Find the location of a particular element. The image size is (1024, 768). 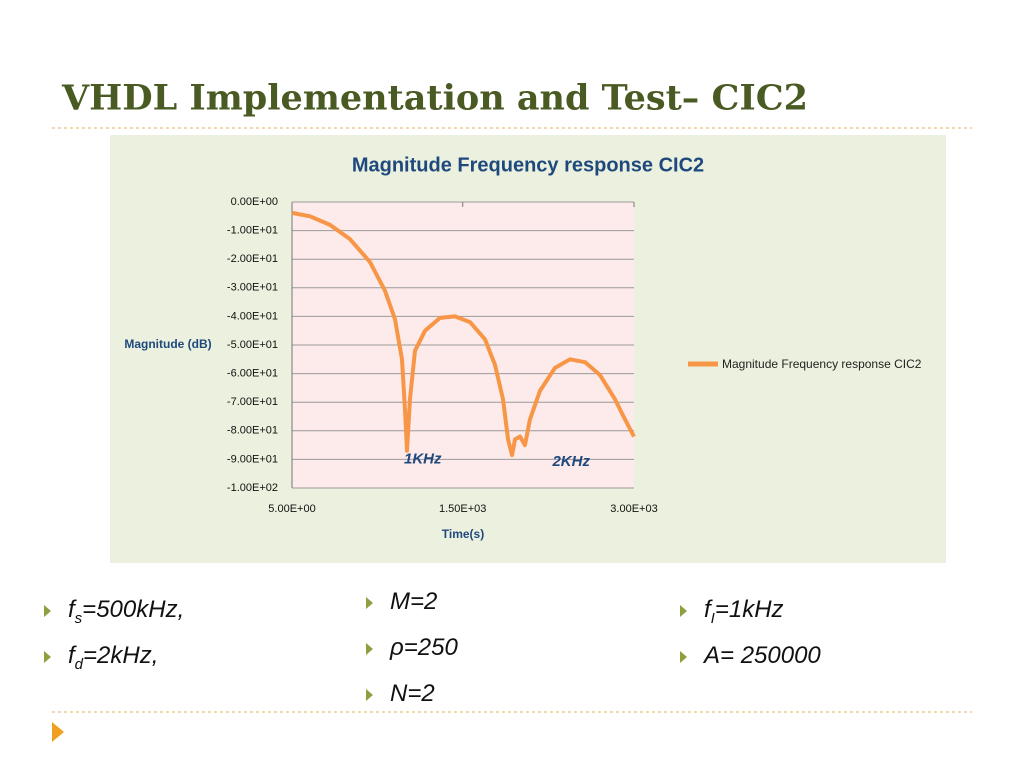

y-tick-label: -5.00E+01 is located at coordinates (252, 345).